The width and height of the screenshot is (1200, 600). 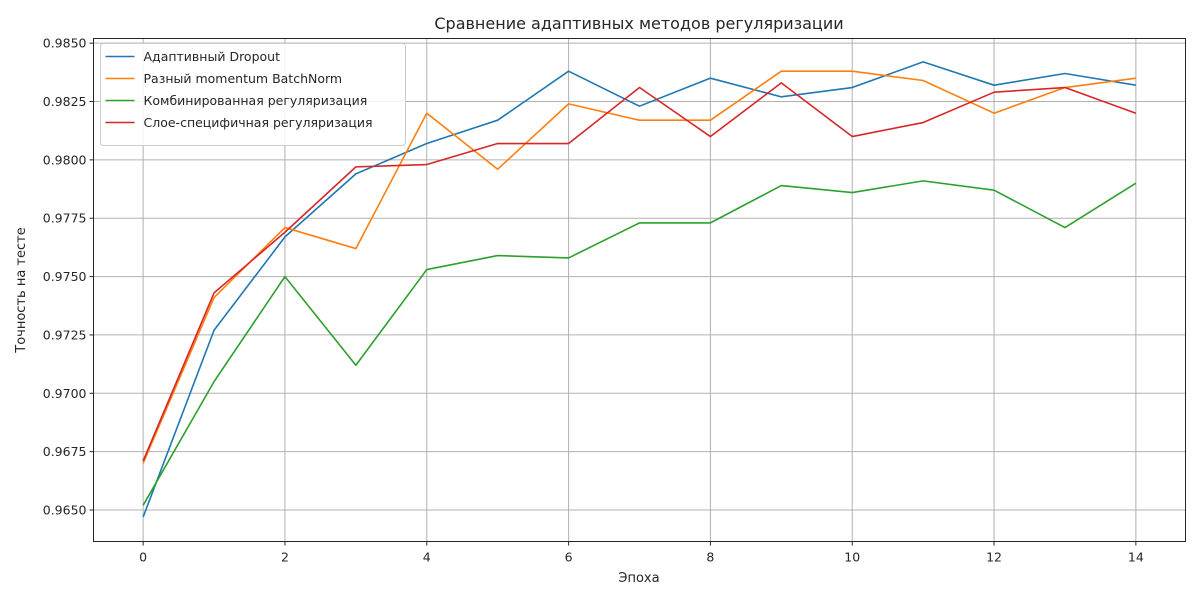 What do you see at coordinates (65, 451) in the screenshot?
I see `y-tick-label: 0.9675` at bounding box center [65, 451].